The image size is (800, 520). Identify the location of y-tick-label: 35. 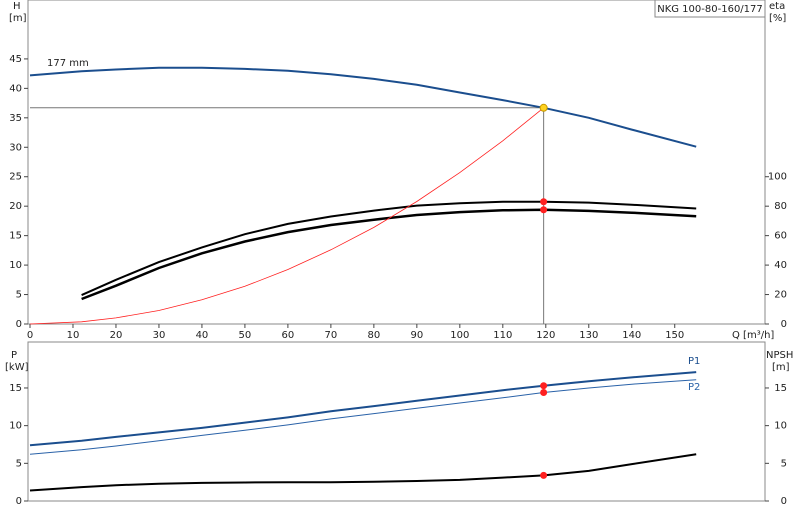
(15, 118).